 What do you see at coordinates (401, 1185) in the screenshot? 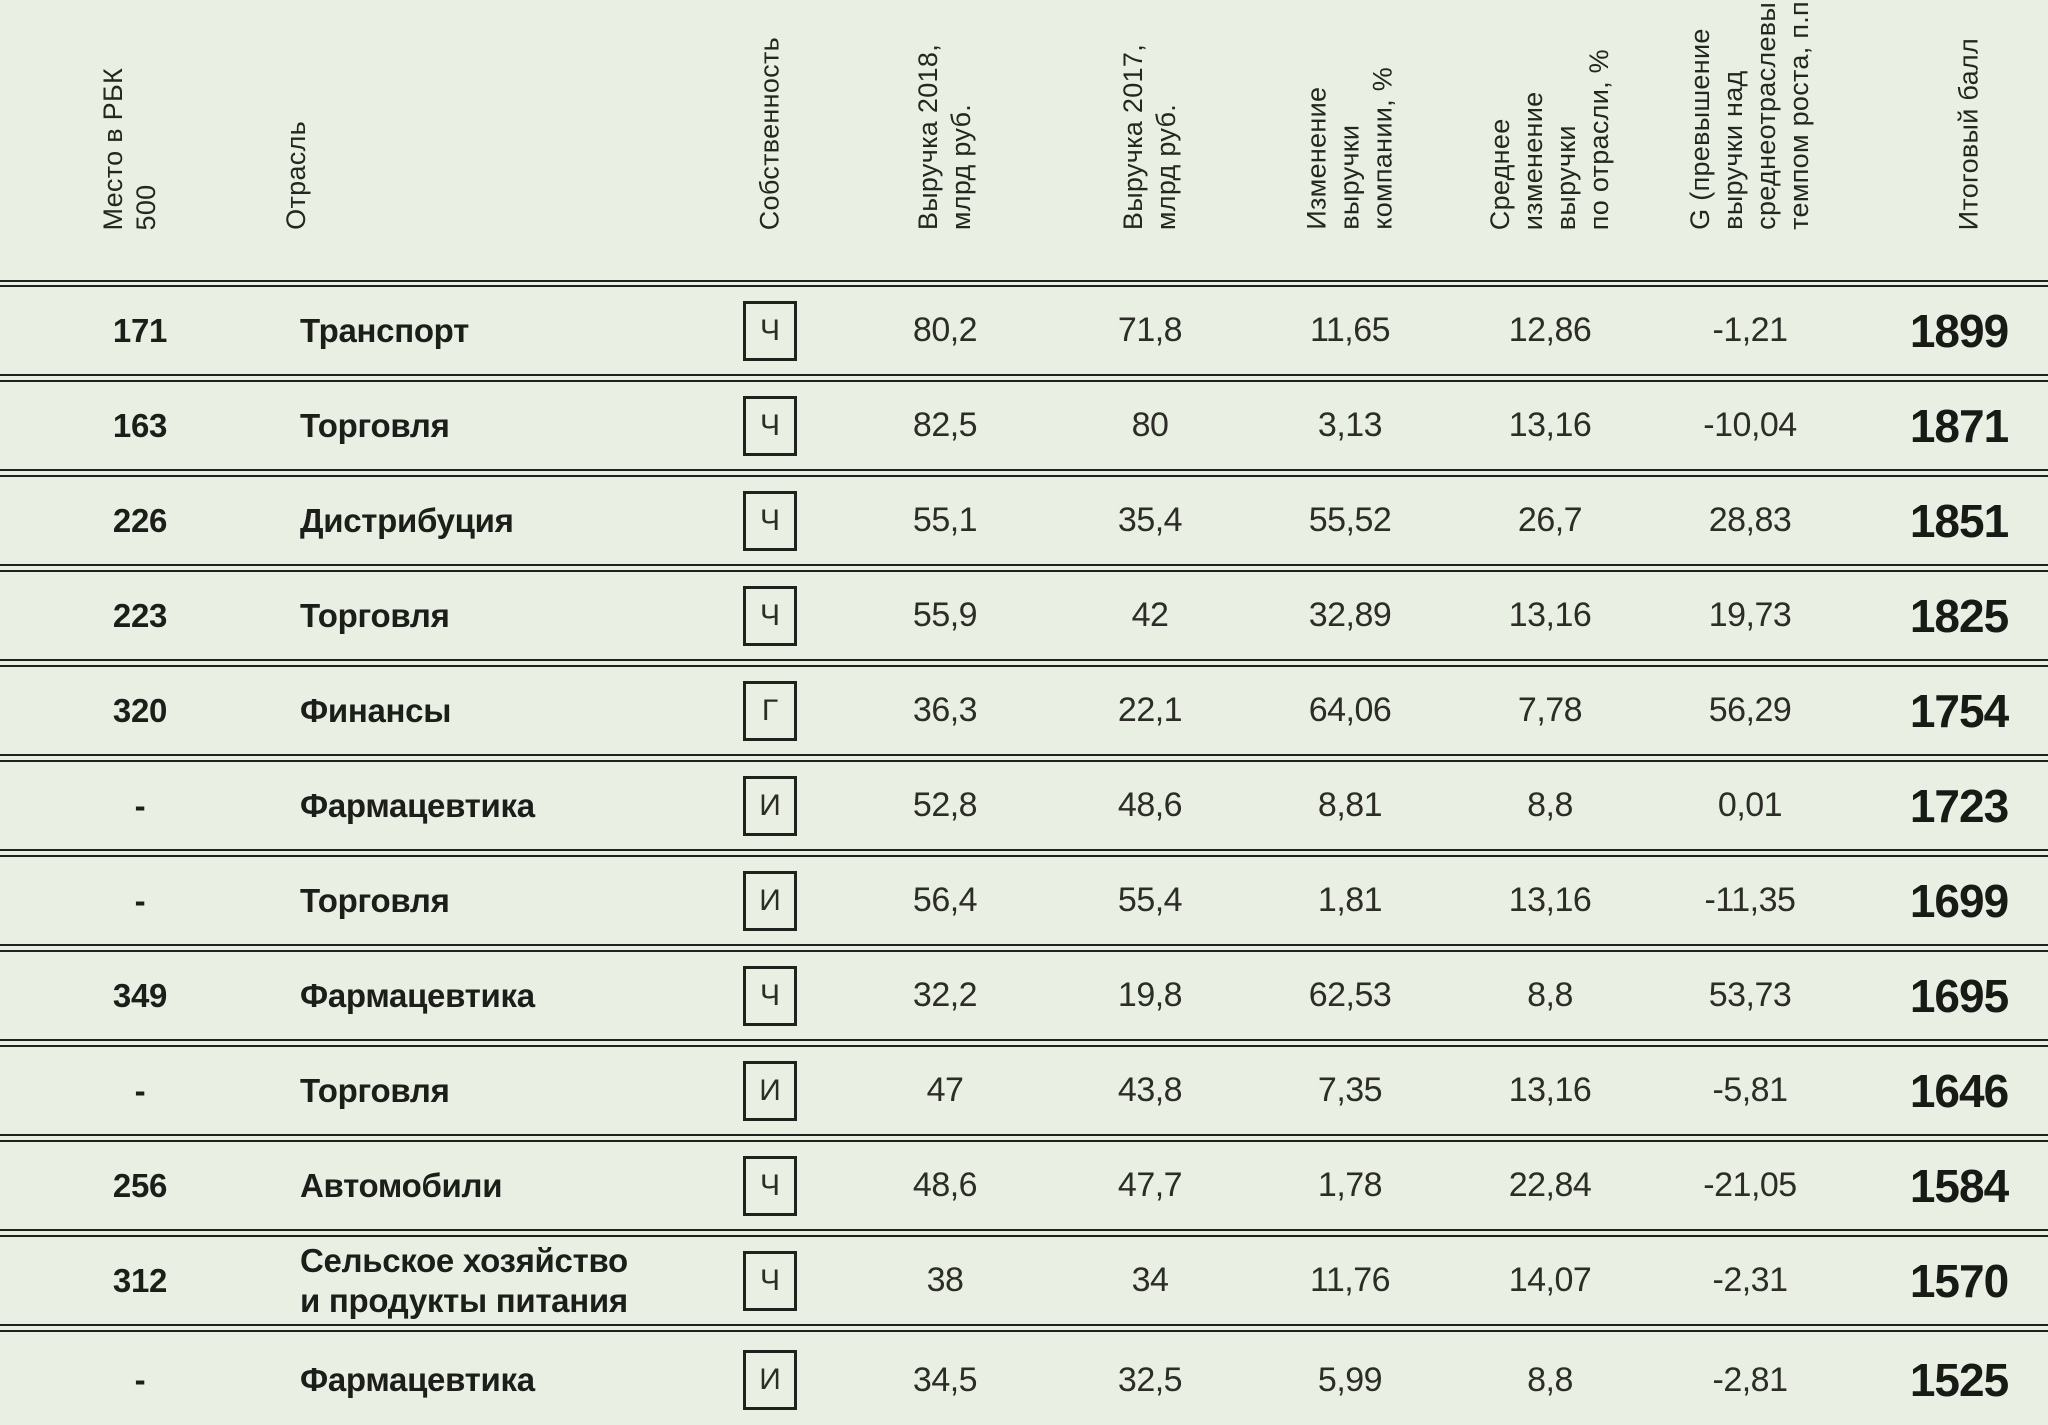
I see `industry-cell: Автомобили` at bounding box center [401, 1185].